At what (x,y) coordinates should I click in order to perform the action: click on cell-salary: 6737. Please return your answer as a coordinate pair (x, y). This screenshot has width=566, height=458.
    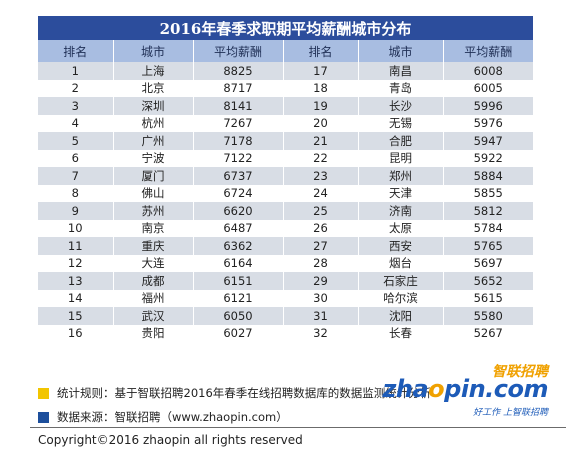
    Looking at the image, I should click on (238, 176).